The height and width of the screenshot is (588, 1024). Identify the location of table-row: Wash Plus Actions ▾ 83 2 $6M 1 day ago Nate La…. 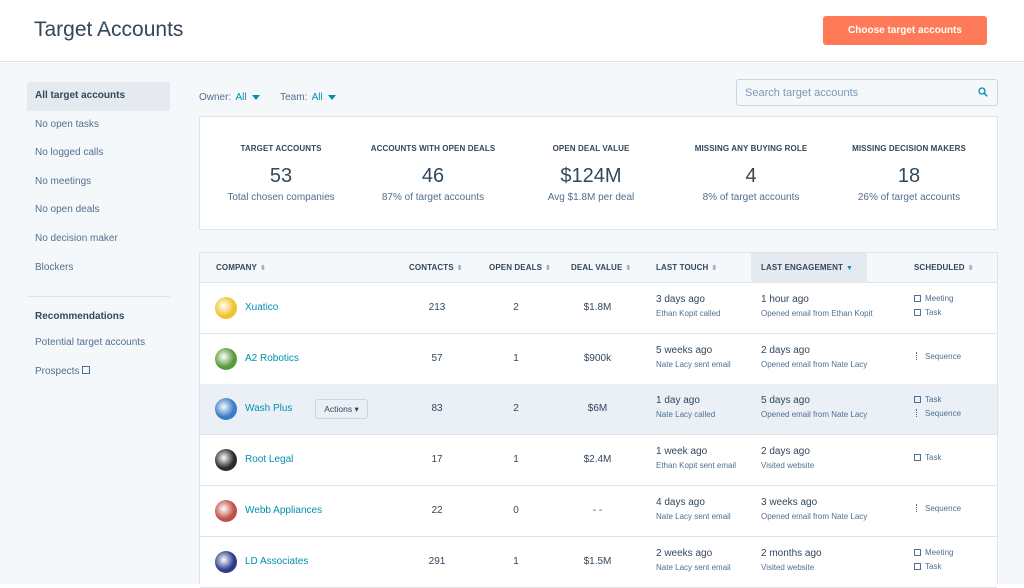
(598, 409).